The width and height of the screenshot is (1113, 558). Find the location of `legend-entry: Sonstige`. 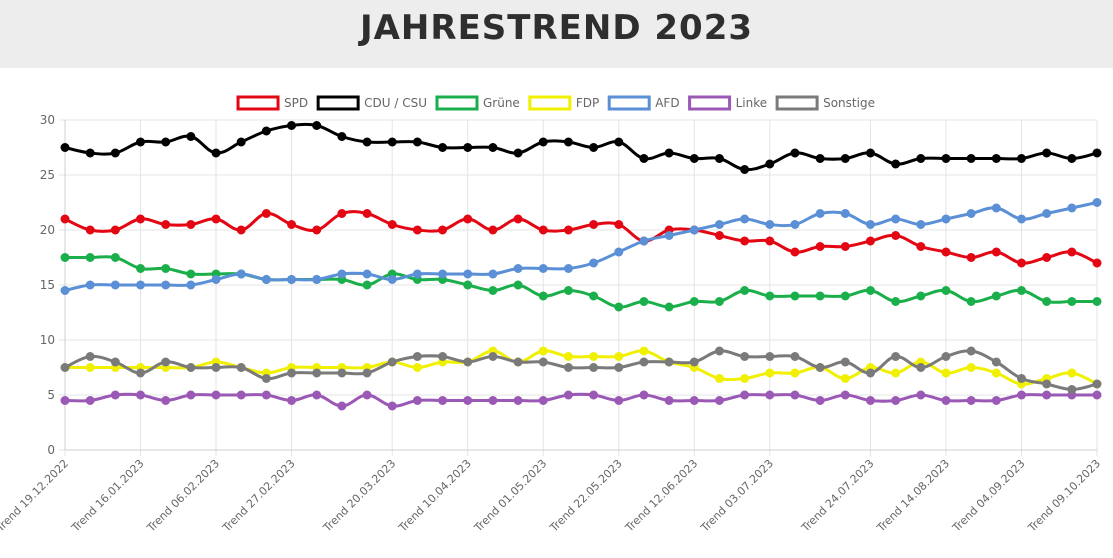

legend-entry: Sonstige is located at coordinates (849, 103).